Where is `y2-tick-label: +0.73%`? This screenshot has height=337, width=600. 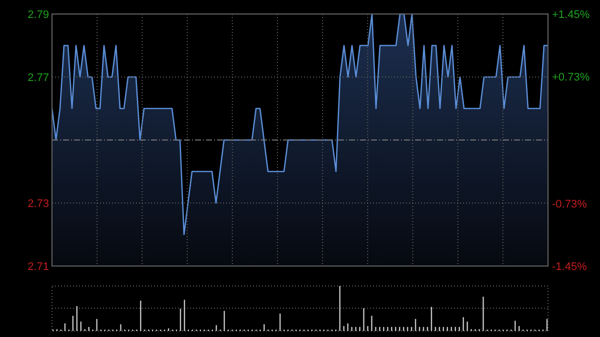 y2-tick-label: +0.73% is located at coordinates (571, 77).